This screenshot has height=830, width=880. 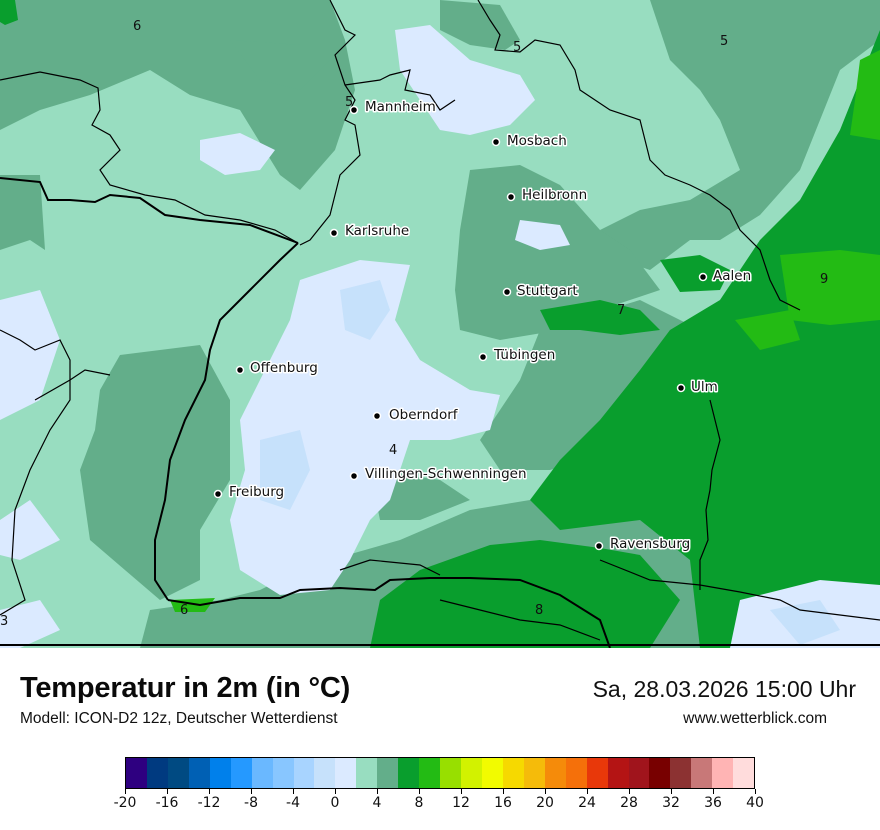 What do you see at coordinates (545, 803) in the screenshot?
I see `colorbar-tick-label: 20` at bounding box center [545, 803].